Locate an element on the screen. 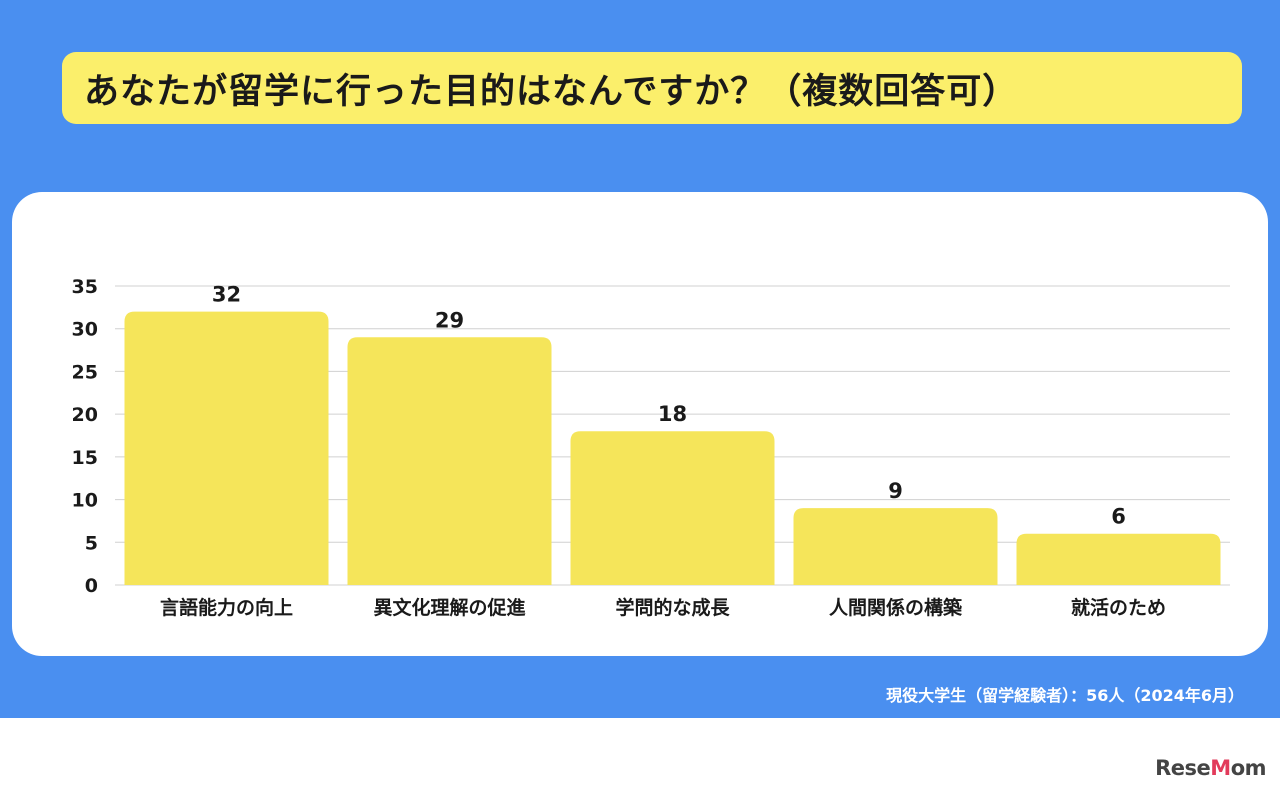 The height and width of the screenshot is (794, 1280). data-label: 18 is located at coordinates (672, 414).